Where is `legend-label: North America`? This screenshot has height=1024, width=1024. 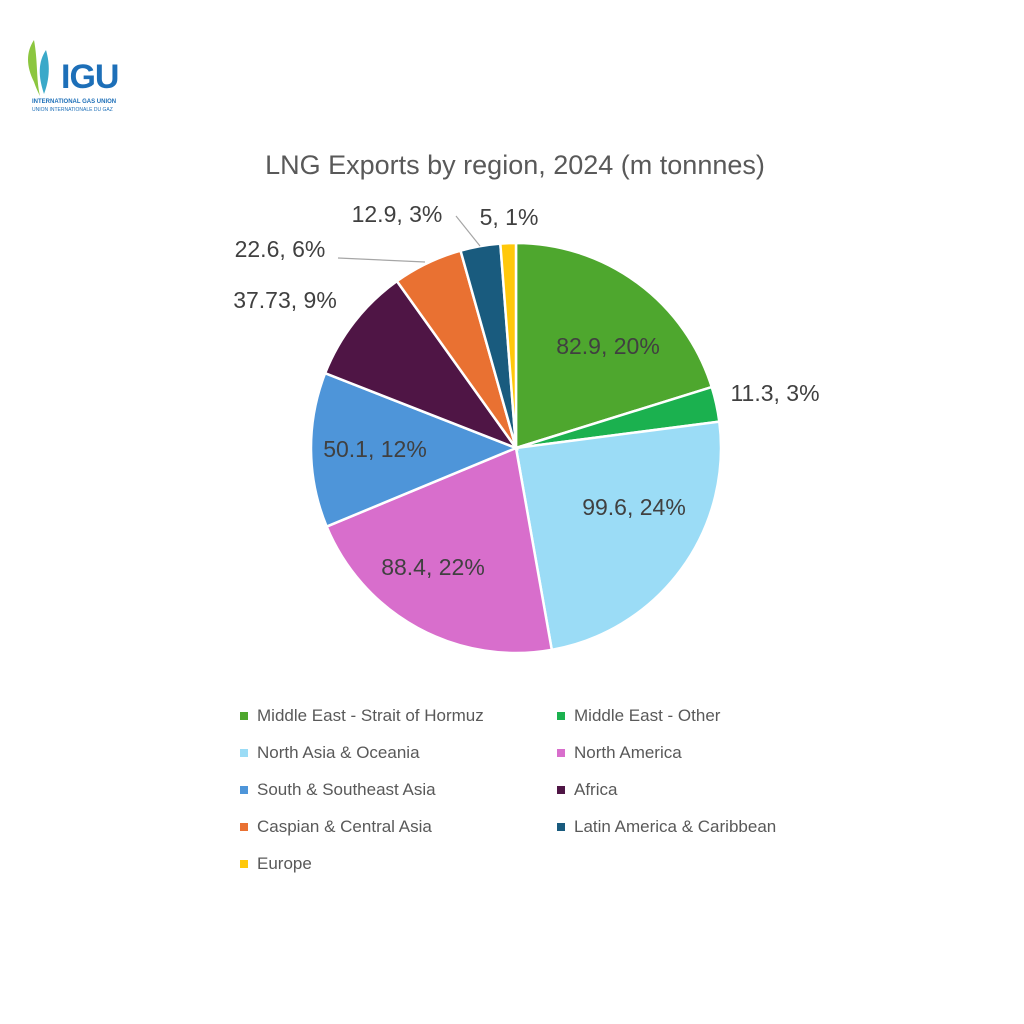 legend-label: North America is located at coordinates (628, 752).